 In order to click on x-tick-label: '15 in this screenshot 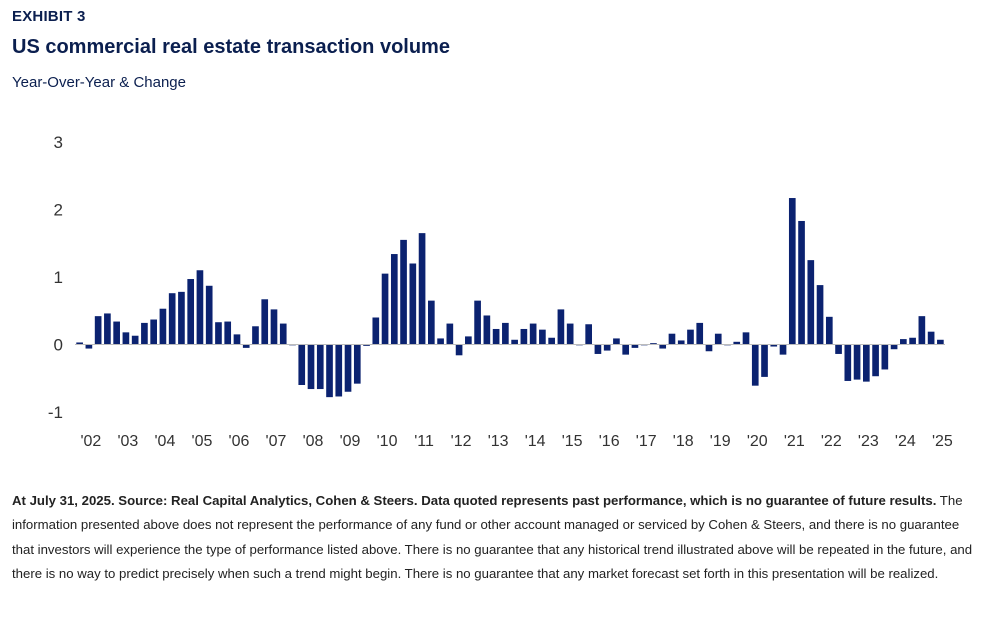, I will do `click(572, 441)`.